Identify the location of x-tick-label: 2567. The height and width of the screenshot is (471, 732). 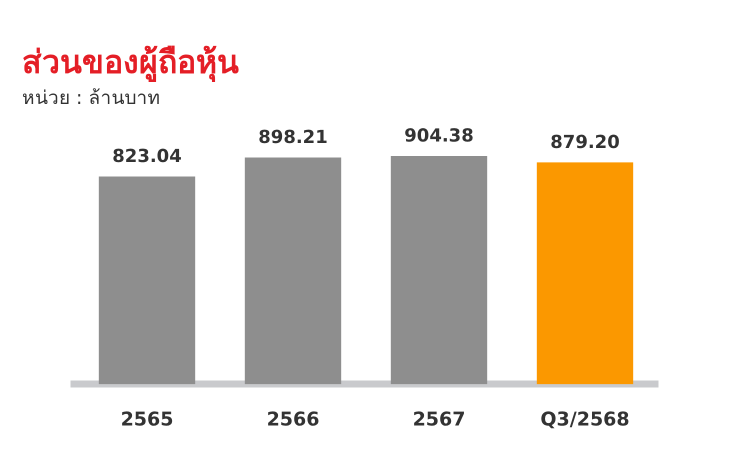
(439, 419).